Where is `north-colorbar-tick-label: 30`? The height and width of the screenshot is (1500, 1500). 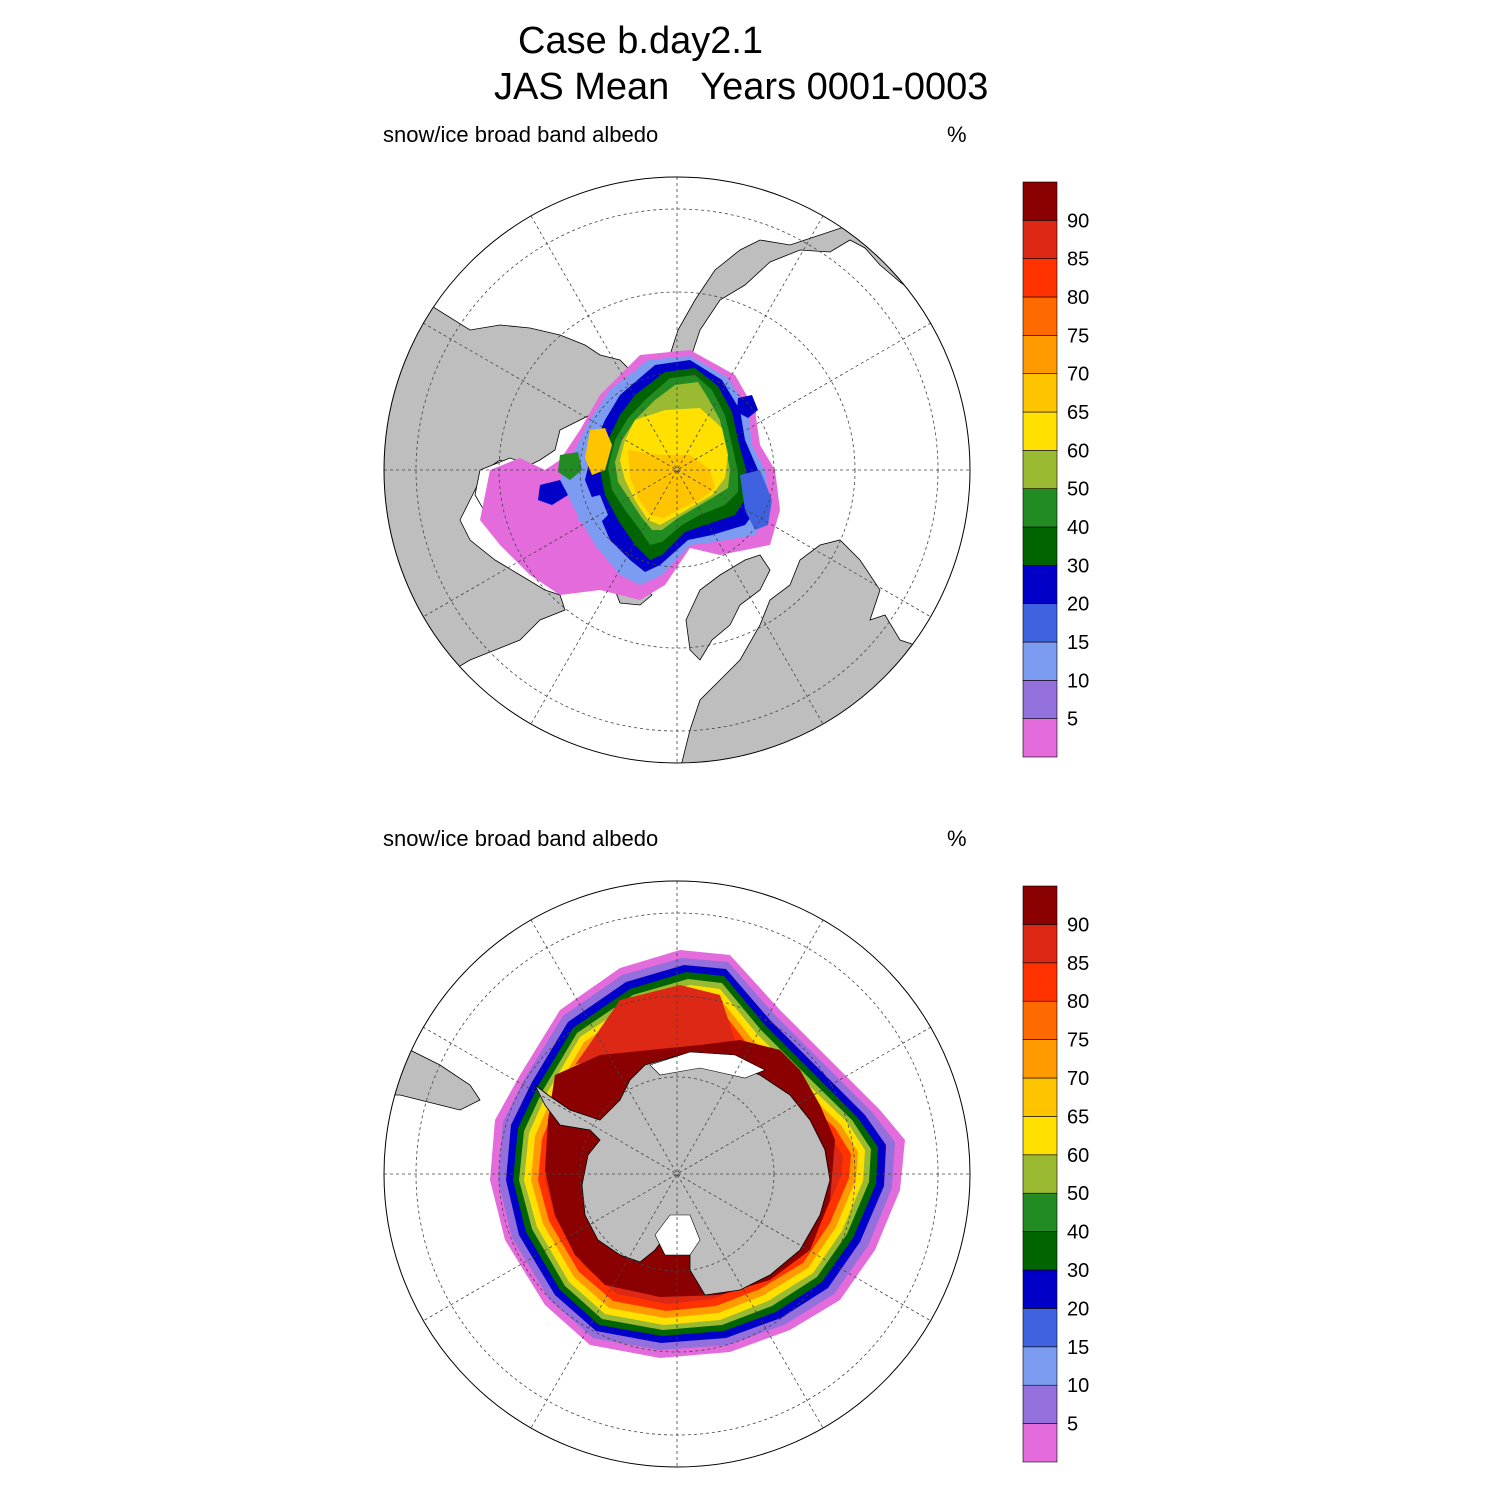 north-colorbar-tick-label: 30 is located at coordinates (1078, 566).